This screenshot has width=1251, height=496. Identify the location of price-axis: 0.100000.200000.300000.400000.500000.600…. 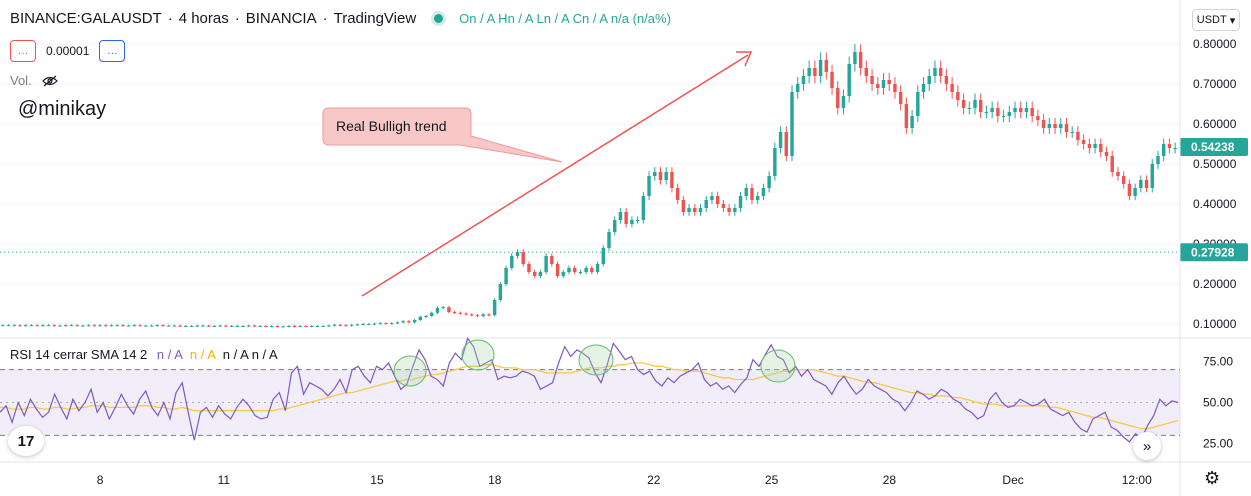
(1215, 184).